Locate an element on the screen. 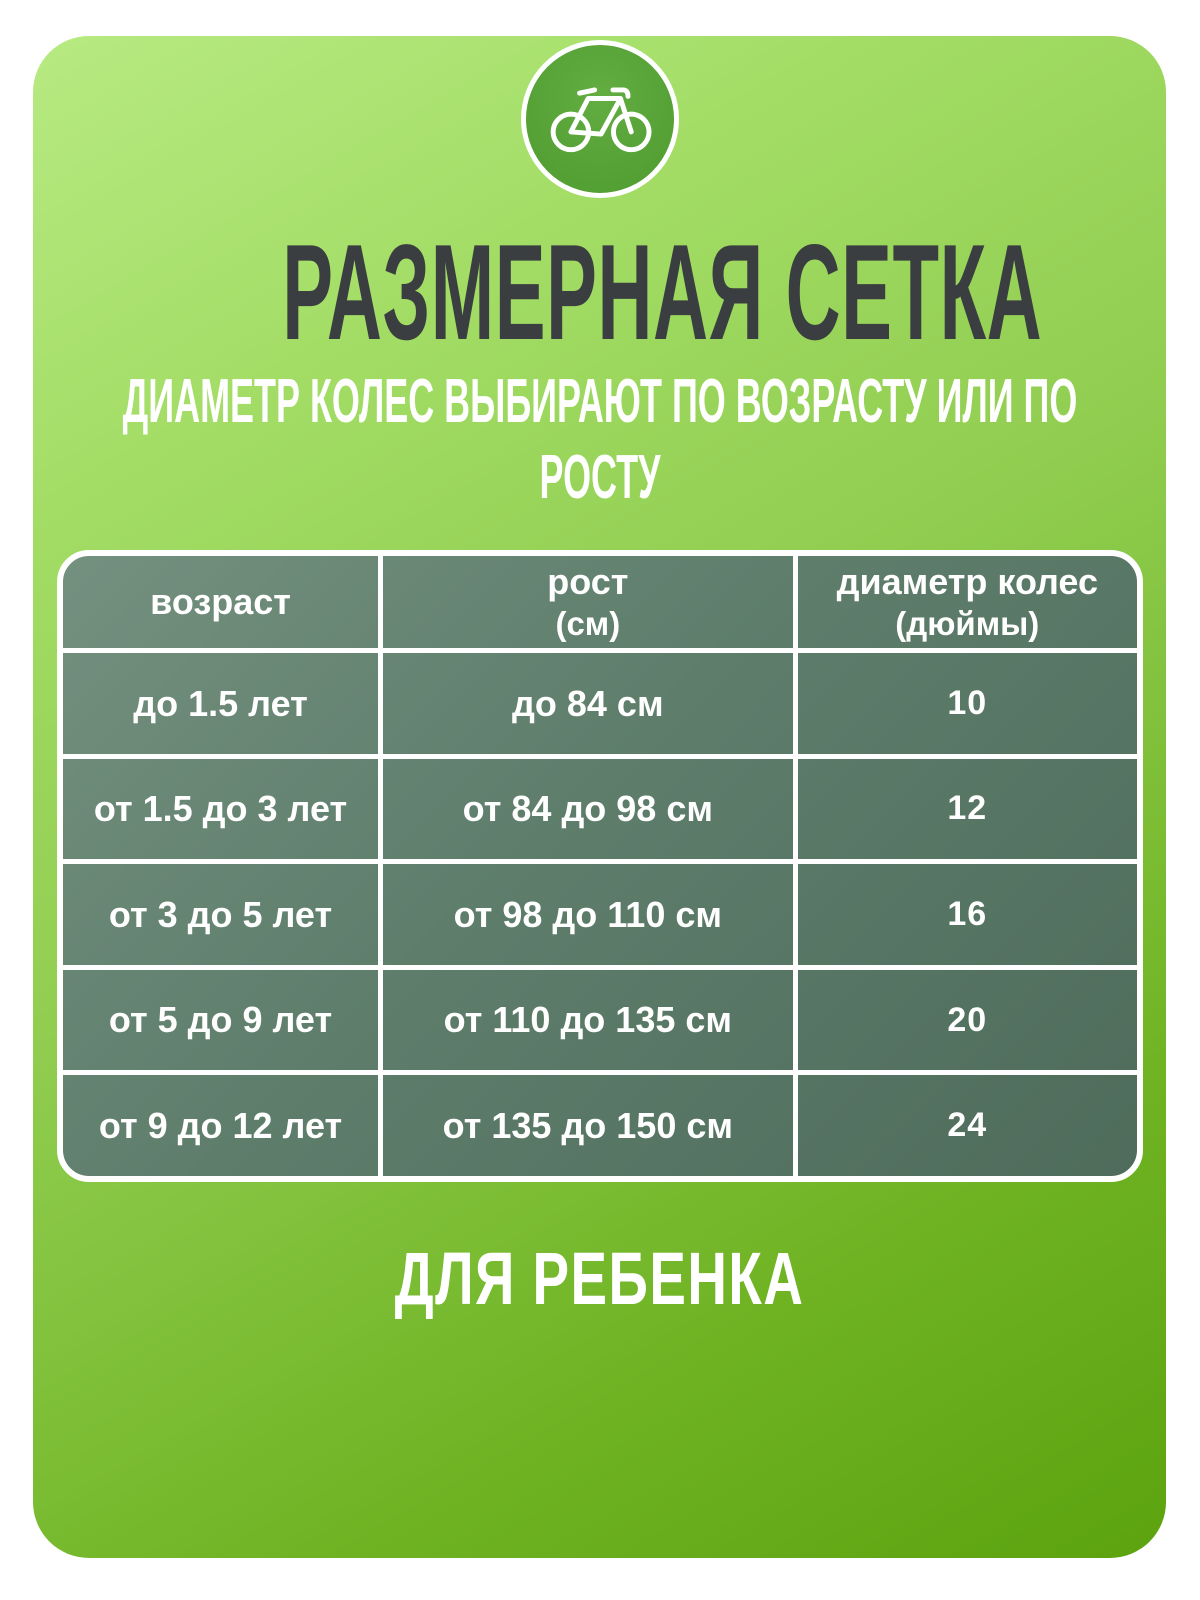 Image resolution: width=1200 pixels, height=1600 pixels. age-value: от 1.5 до 3 лет is located at coordinates (220, 809).